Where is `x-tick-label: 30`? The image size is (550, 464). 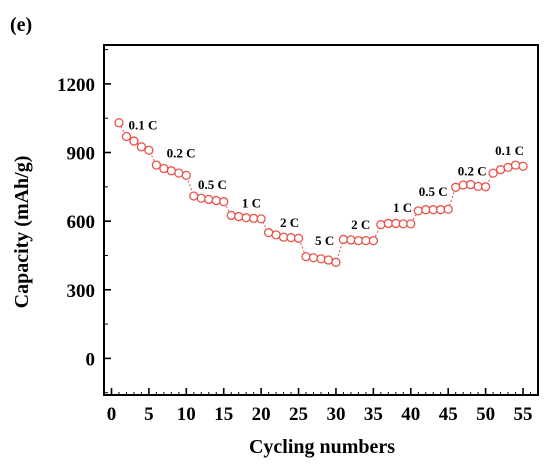 x-tick-label: 30 is located at coordinates (335, 414).